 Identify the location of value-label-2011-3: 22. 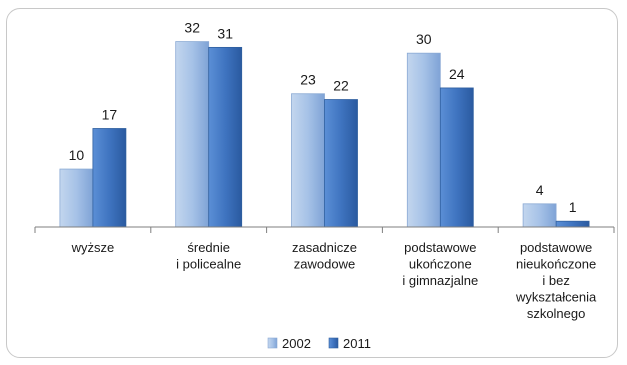
(341, 86).